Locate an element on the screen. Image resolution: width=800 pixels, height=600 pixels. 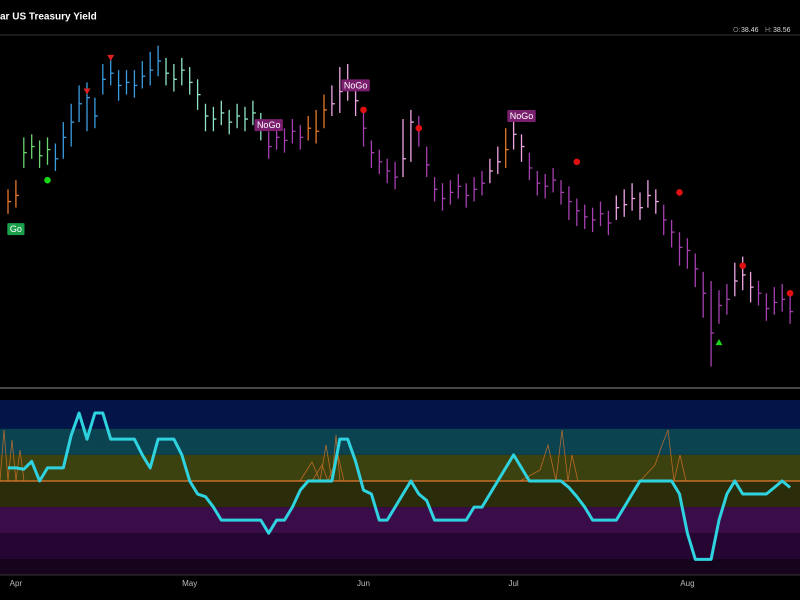
retracement-fans is located at coordinates (343, 456).